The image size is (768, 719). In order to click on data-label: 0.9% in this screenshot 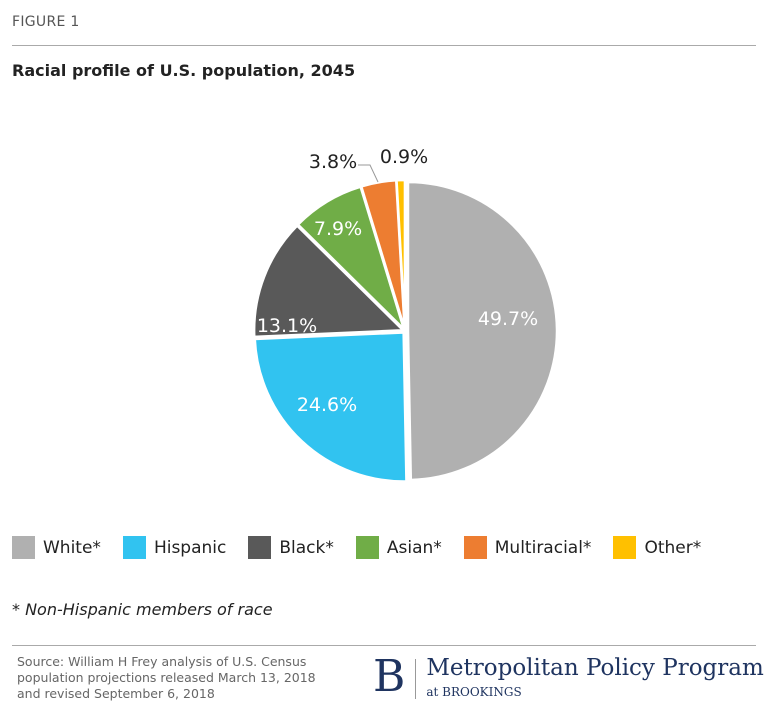, I will do `click(404, 157)`.